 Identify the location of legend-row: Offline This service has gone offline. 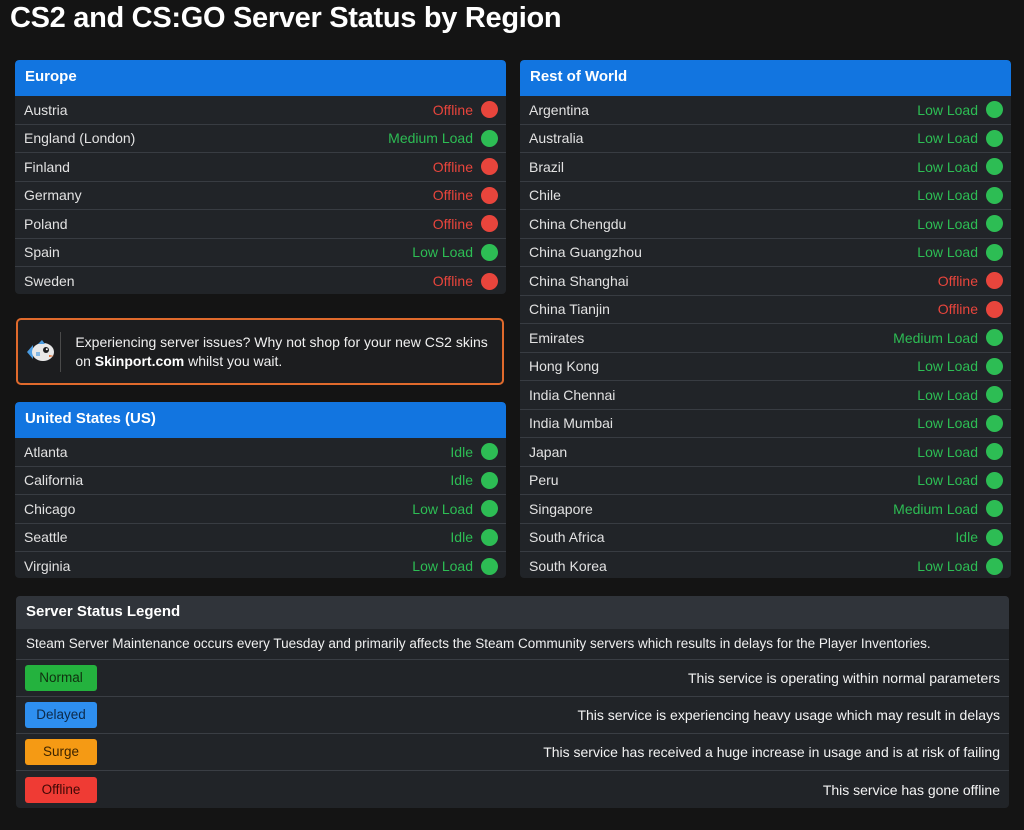
(512, 789).